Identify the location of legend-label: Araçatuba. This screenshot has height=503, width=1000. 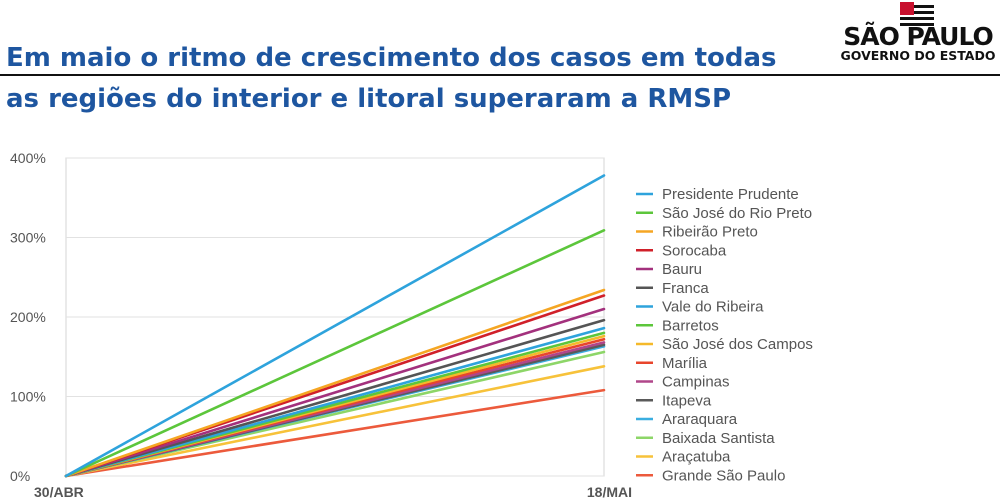
(696, 457).